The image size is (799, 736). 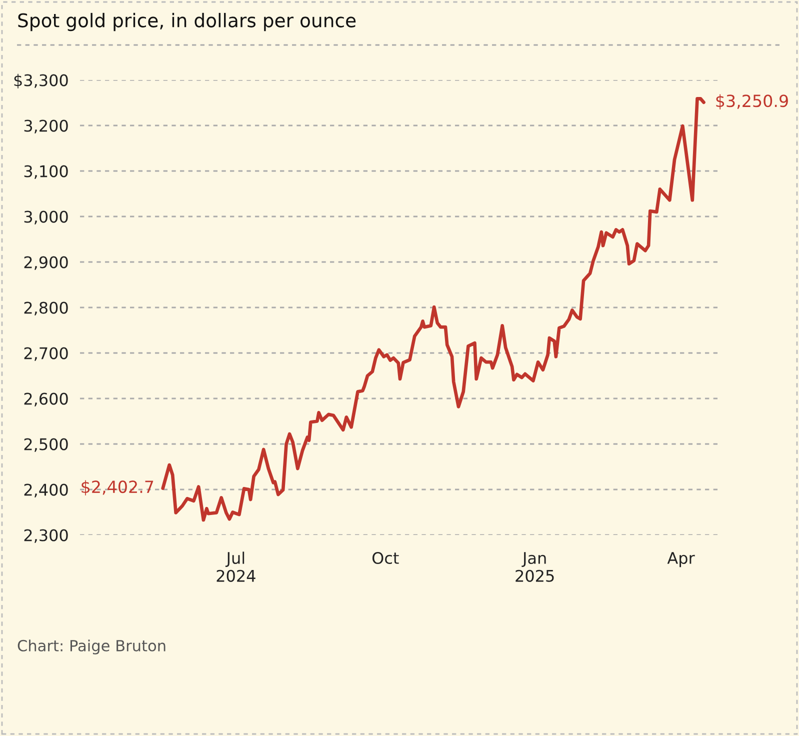 What do you see at coordinates (752, 102) in the screenshot?
I see `annotation: $3,250.9` at bounding box center [752, 102].